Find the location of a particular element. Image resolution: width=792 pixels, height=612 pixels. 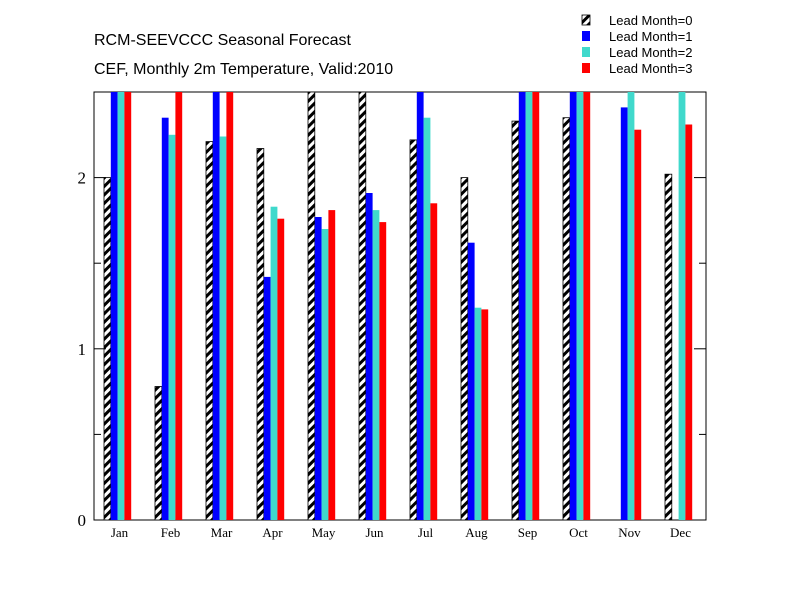

x-tick-label-feb: Feb is located at coordinates (171, 532).